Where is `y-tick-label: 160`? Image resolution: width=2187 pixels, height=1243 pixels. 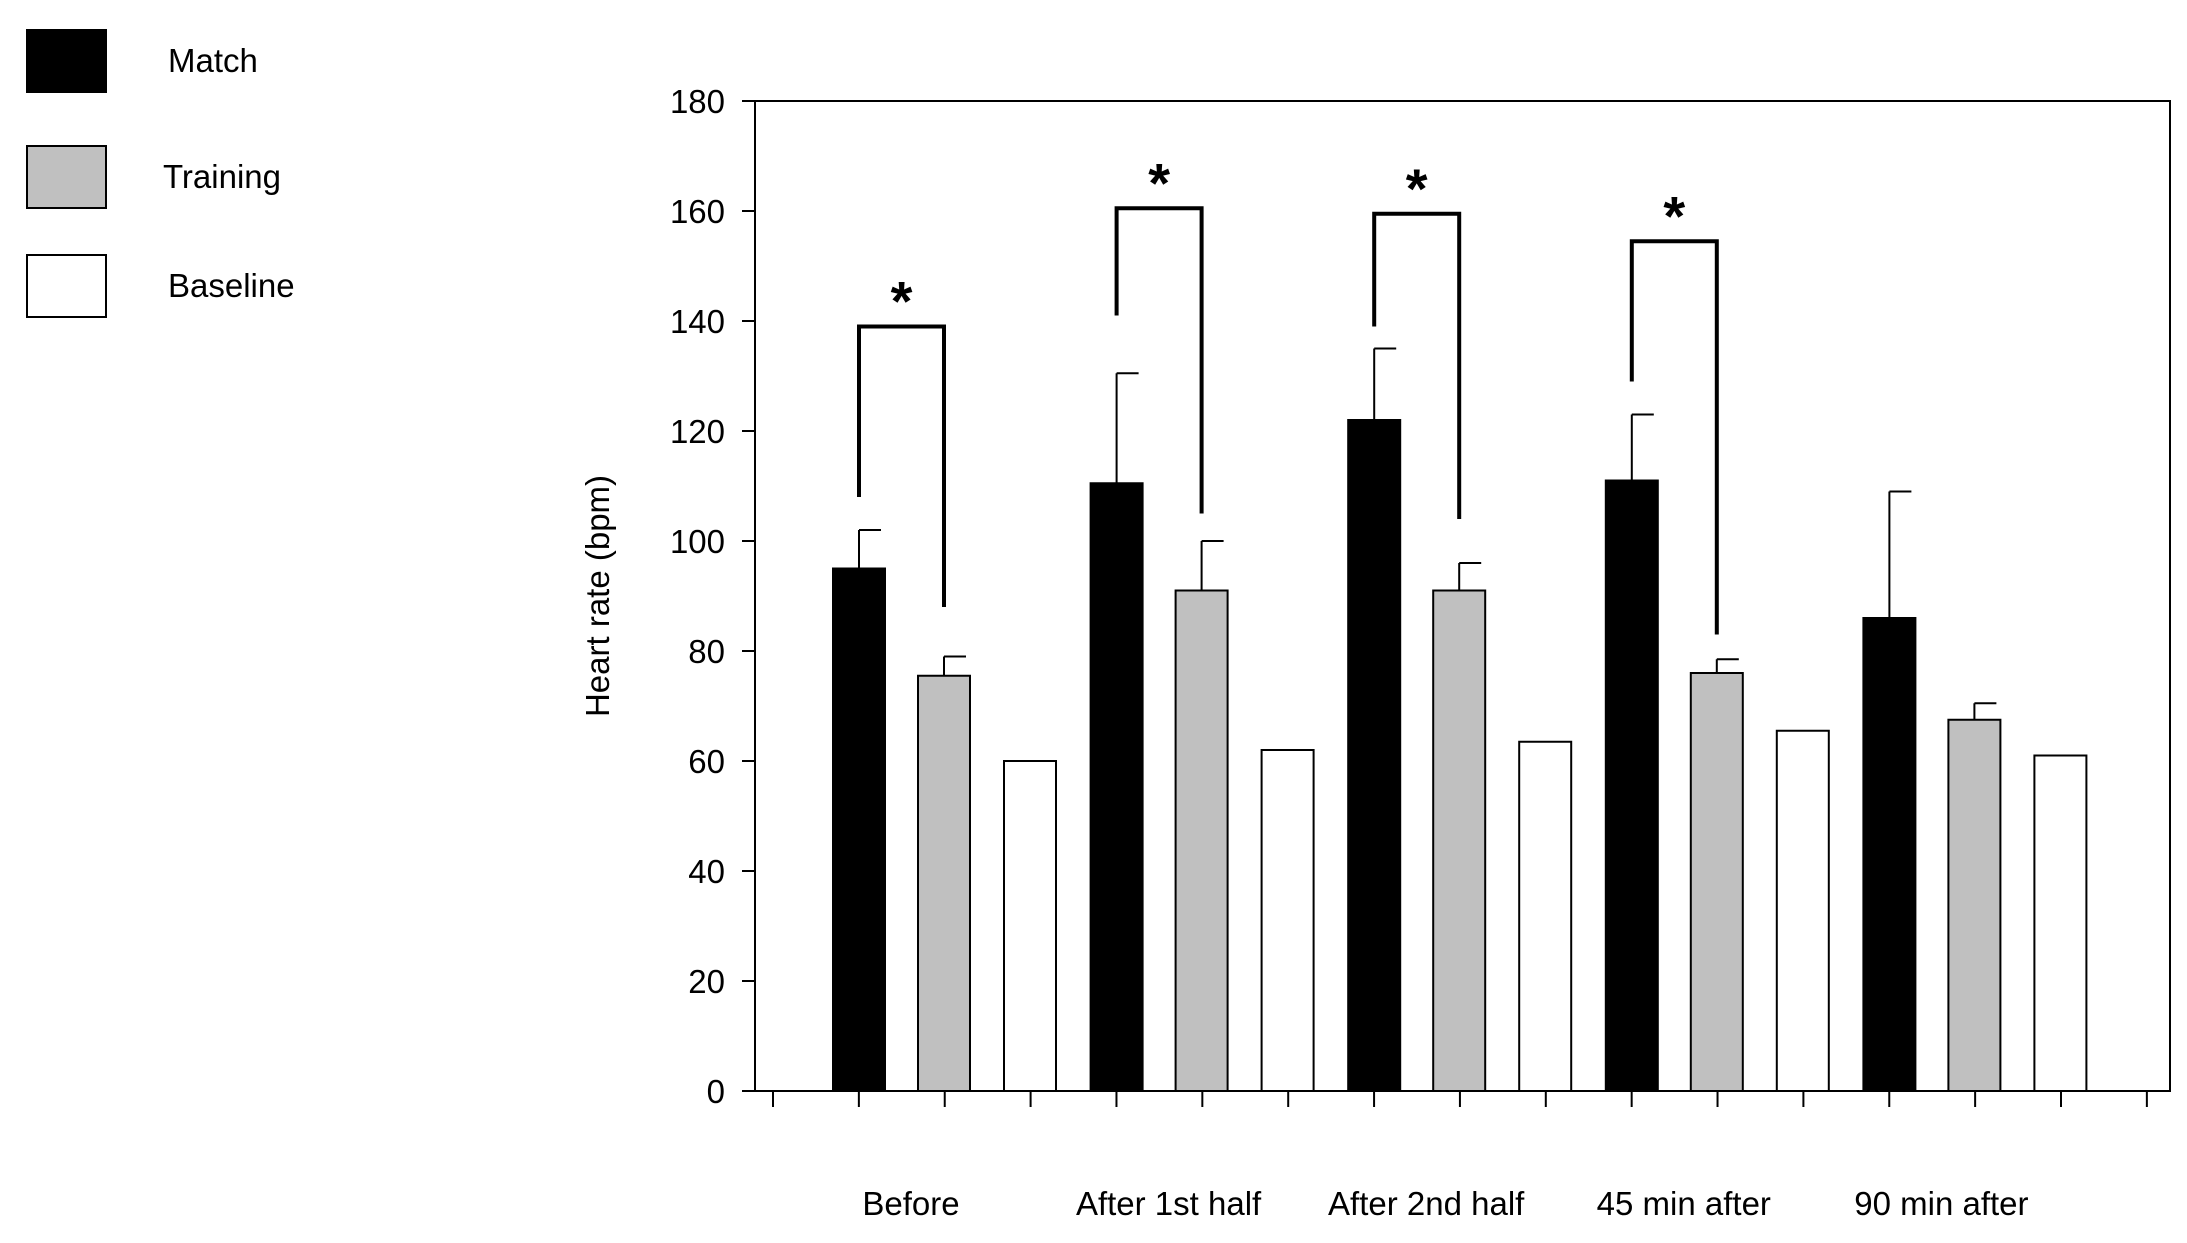
y-tick-label: 160 is located at coordinates (697, 211).